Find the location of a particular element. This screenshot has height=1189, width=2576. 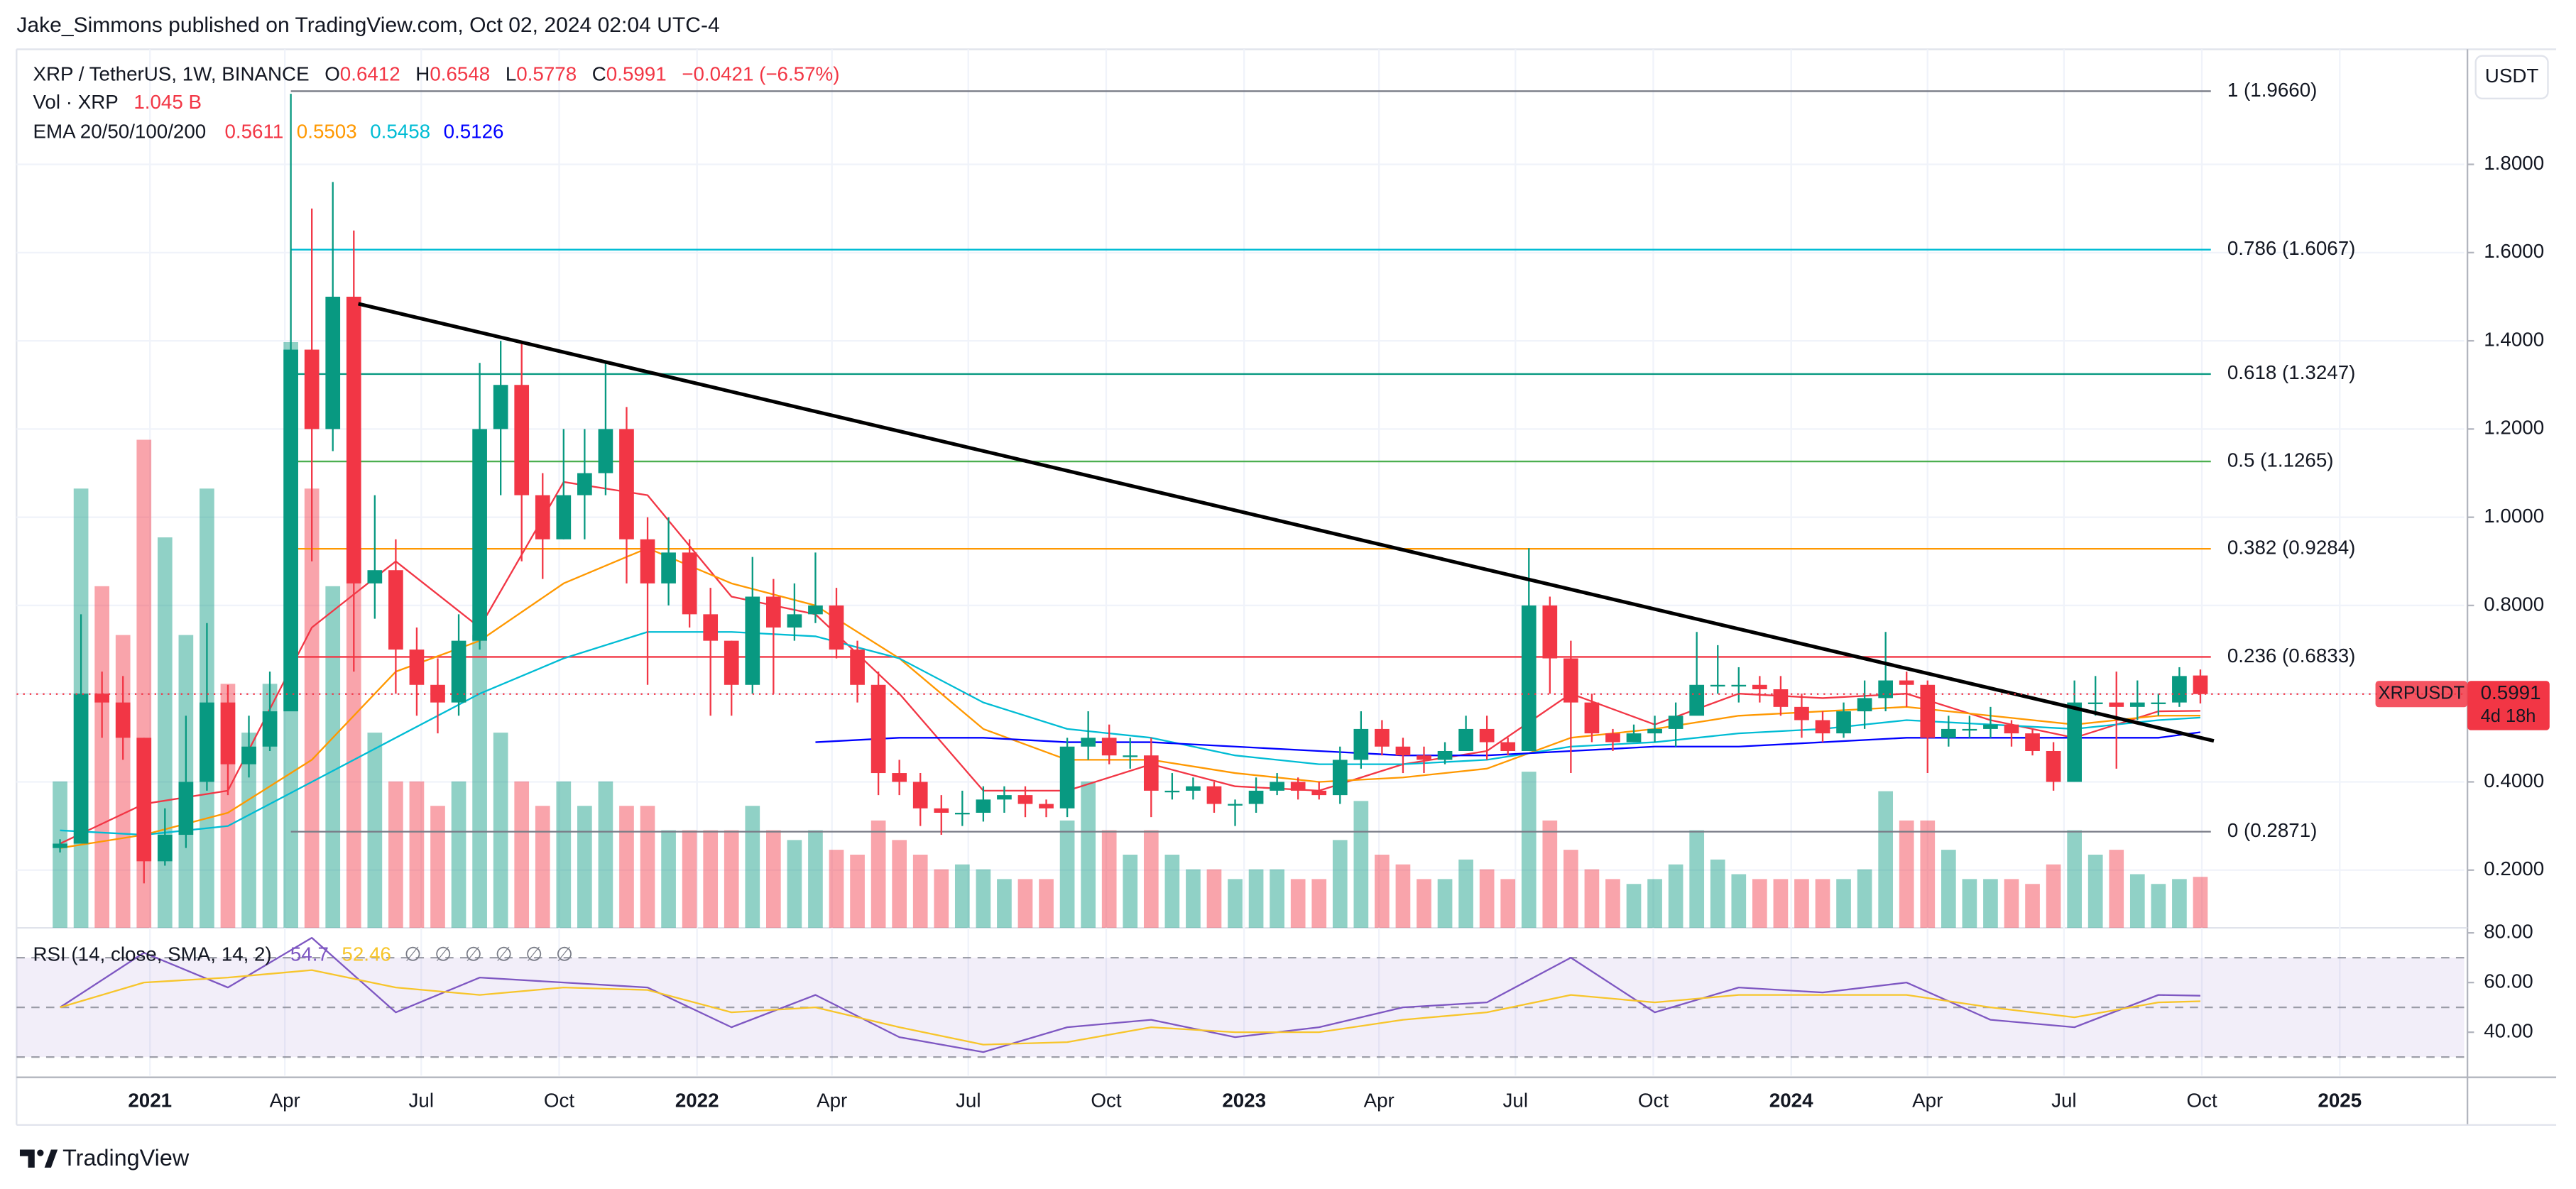

rsi-line is located at coordinates (1129, 994).